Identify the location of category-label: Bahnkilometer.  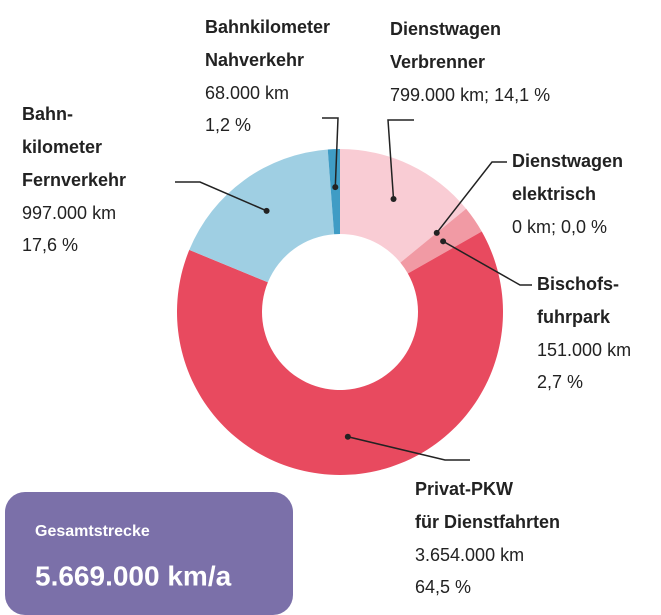
(267, 27).